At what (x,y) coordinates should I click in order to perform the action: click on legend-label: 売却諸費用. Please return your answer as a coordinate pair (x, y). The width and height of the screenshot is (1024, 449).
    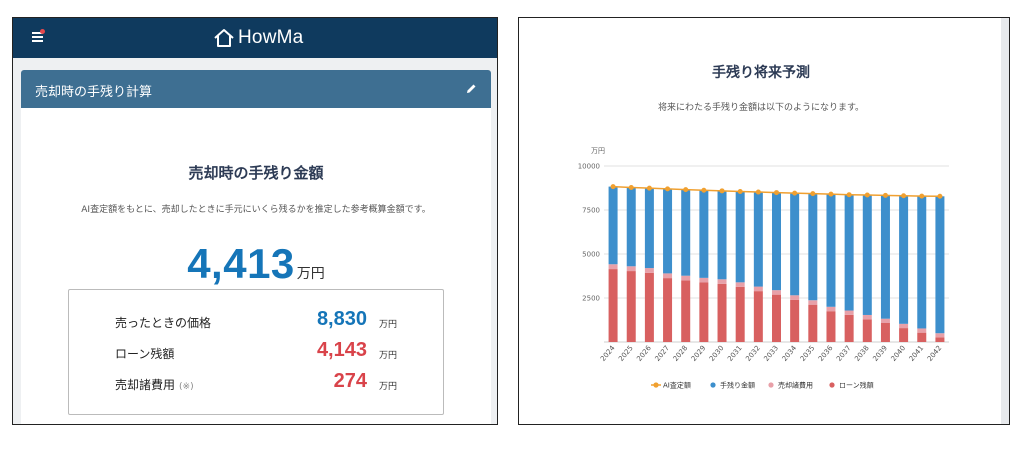
    Looking at the image, I should click on (795, 385).